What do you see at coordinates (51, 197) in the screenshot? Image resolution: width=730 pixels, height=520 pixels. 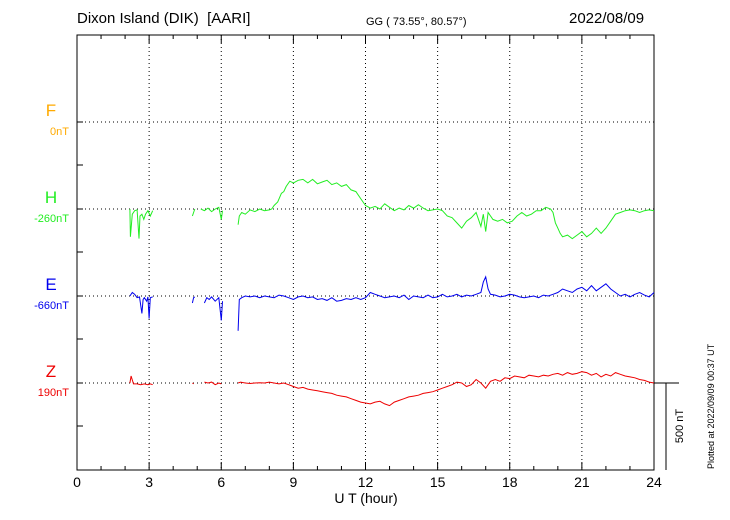 I see `series-h-name: H` at bounding box center [51, 197].